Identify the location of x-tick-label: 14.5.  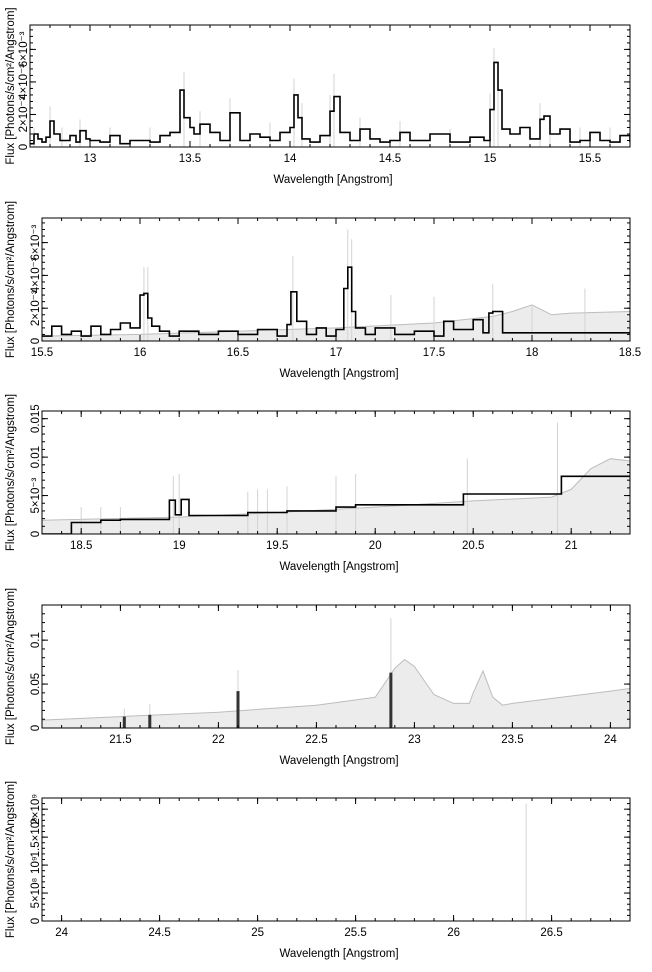
(390, 159).